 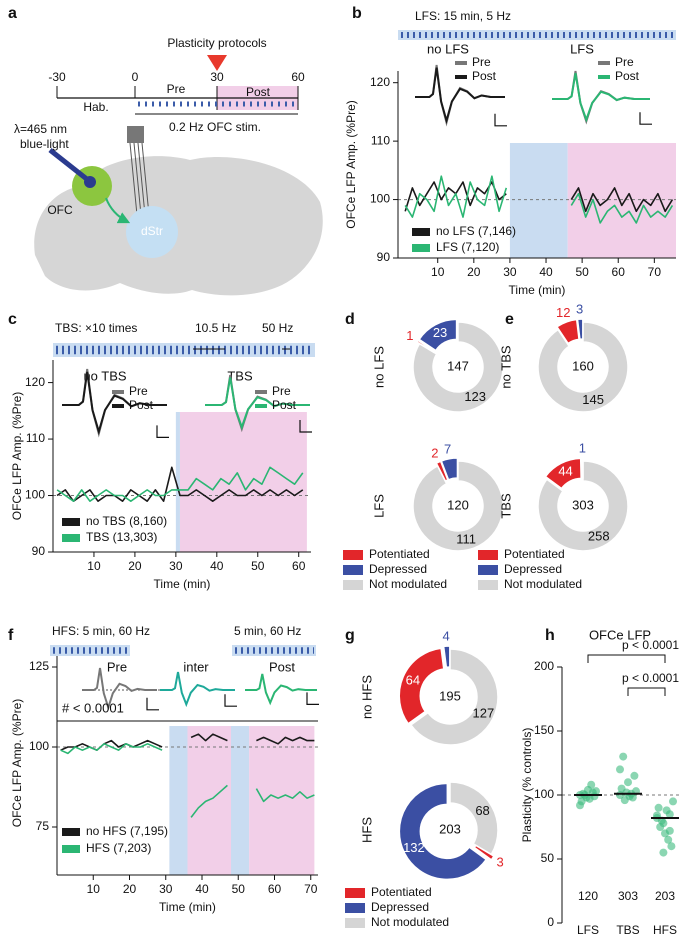 I want to click on legend-label: no TBS (8,160), so click(x=126, y=521).